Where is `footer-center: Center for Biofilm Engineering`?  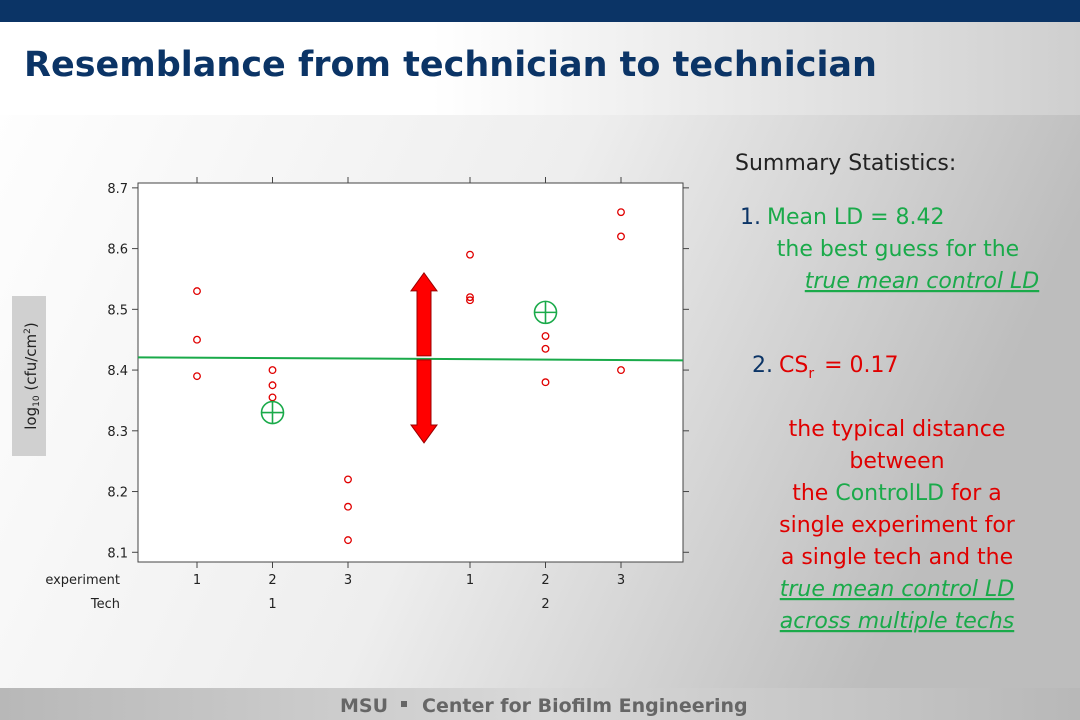
footer-center: Center for Biofilm Engineering is located at coordinates (585, 706).